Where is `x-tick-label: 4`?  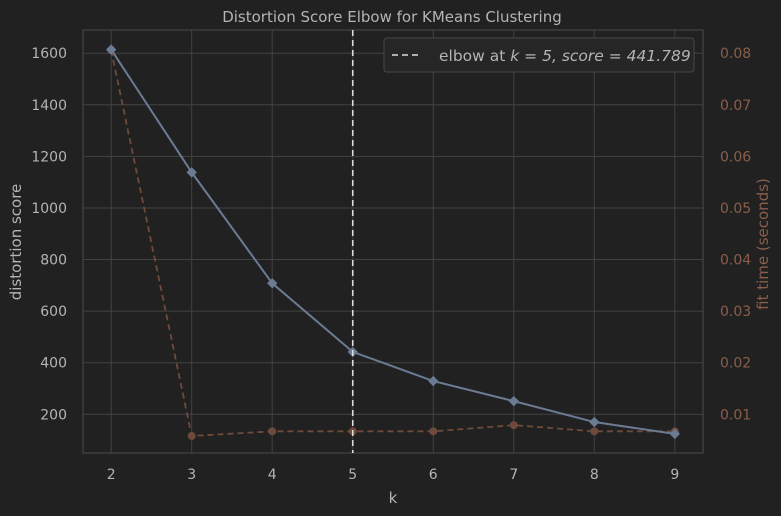 x-tick-label: 4 is located at coordinates (272, 475).